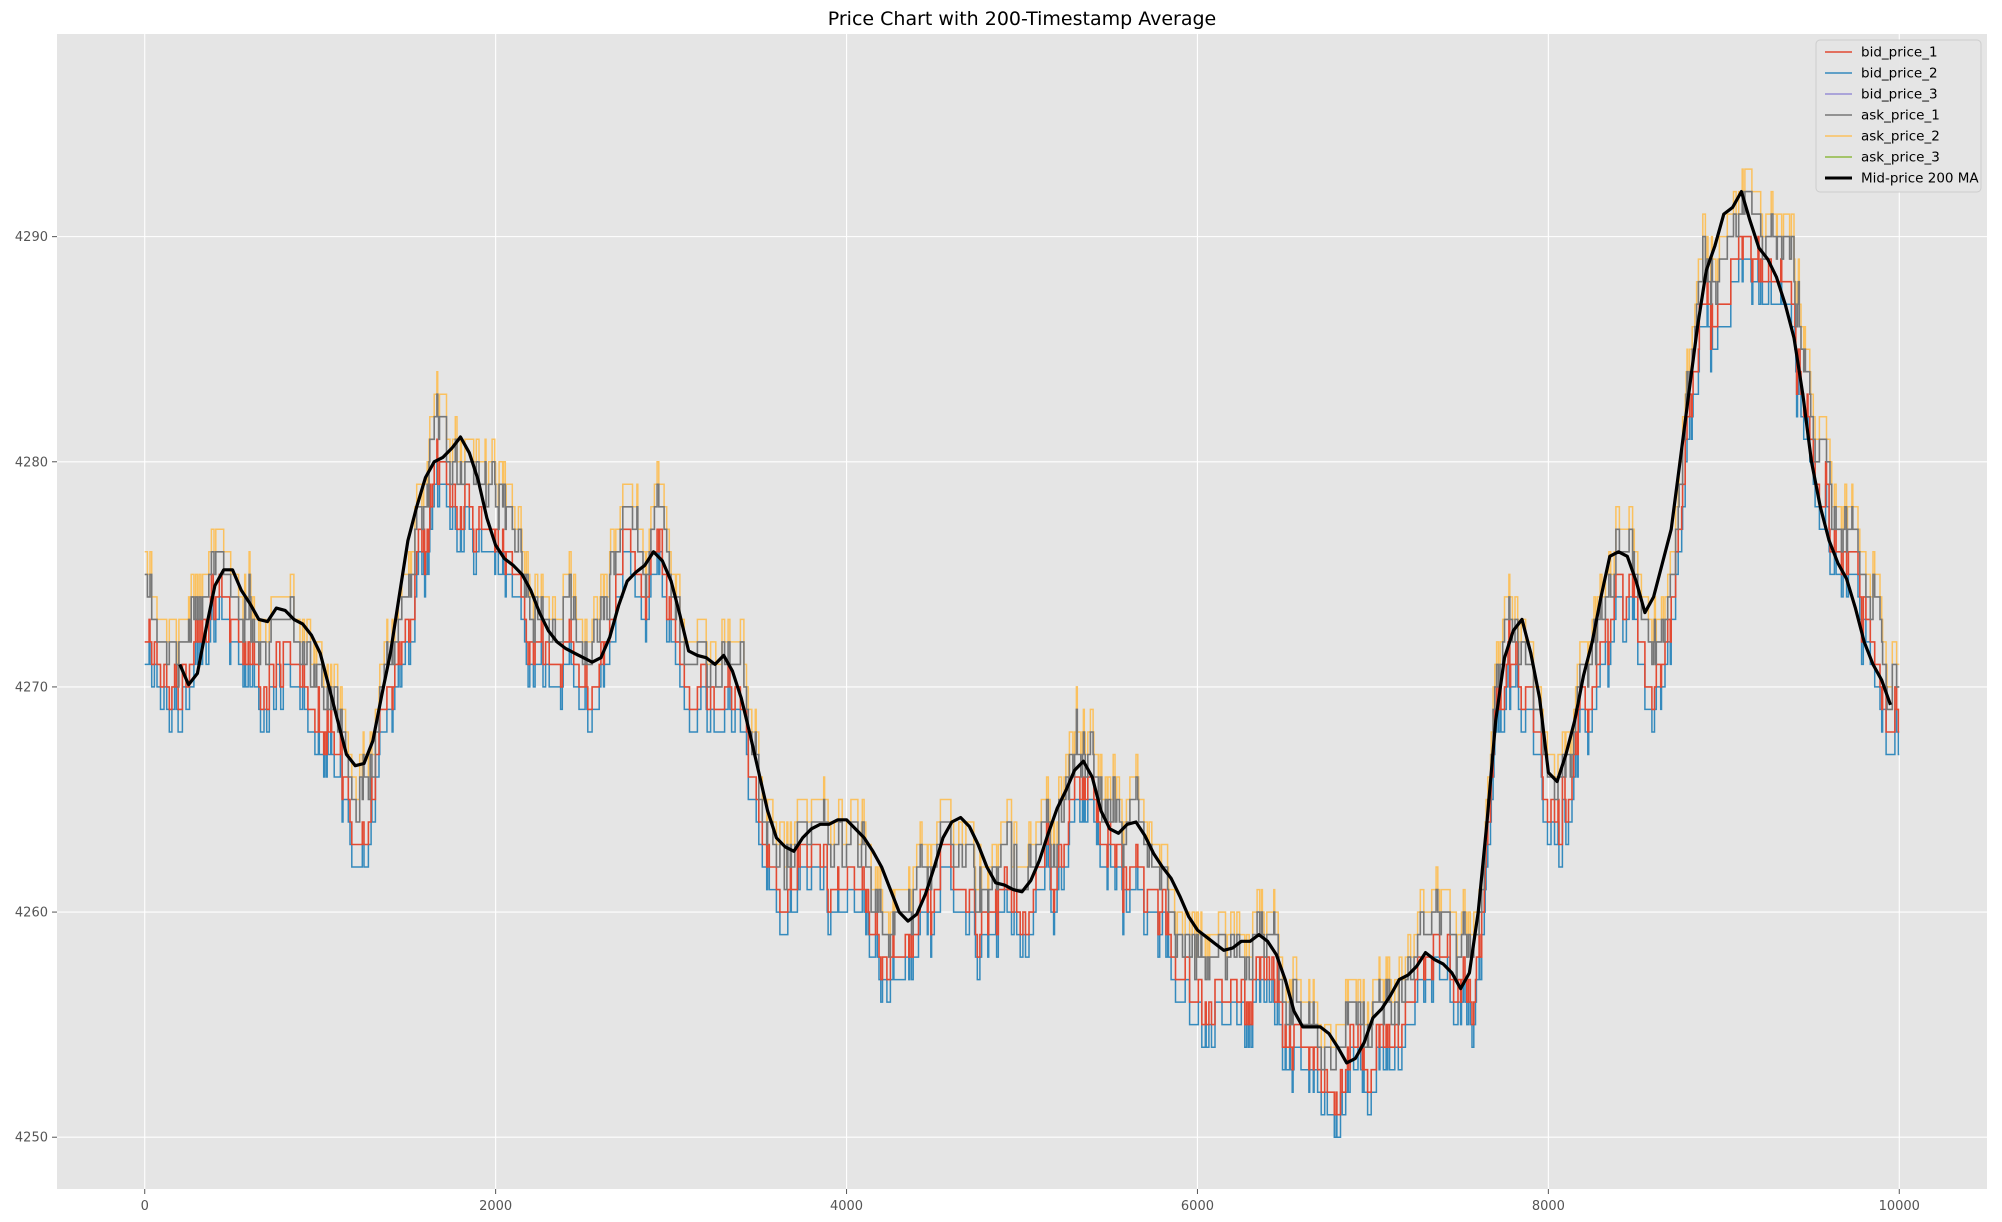 Image resolution: width=2002 pixels, height=1222 pixels. What do you see at coordinates (846, 1206) in the screenshot?
I see `x-tick-label: 4000` at bounding box center [846, 1206].